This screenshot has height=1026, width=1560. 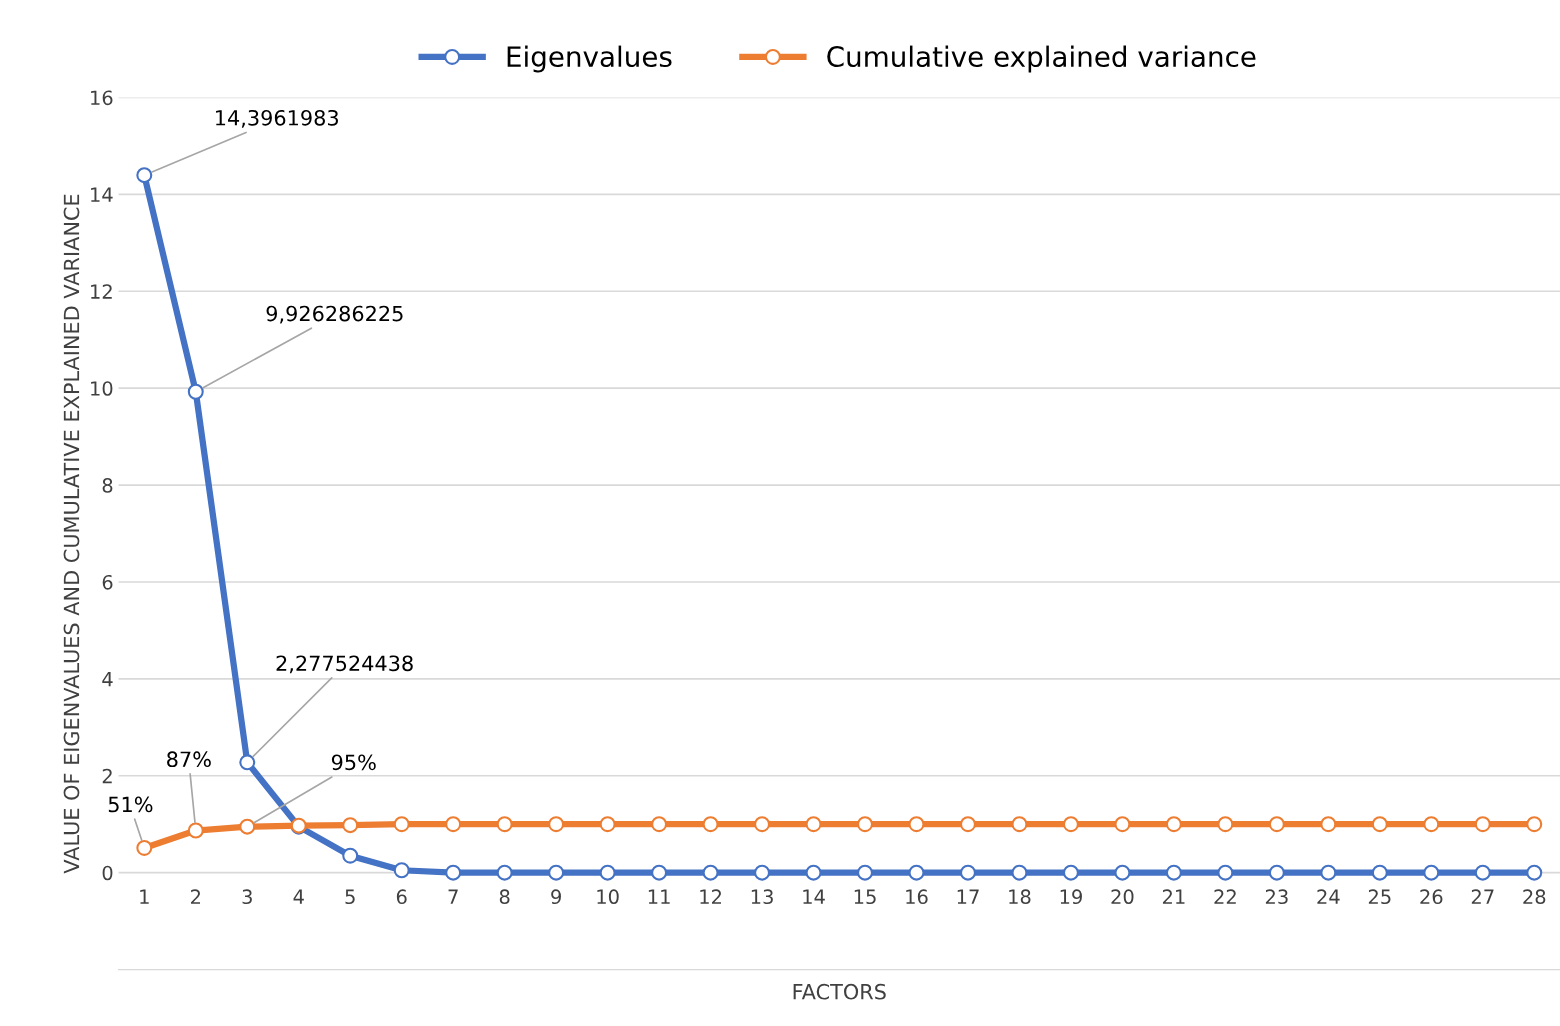 What do you see at coordinates (1173, 896) in the screenshot?
I see `x-tick-label: 21` at bounding box center [1173, 896].